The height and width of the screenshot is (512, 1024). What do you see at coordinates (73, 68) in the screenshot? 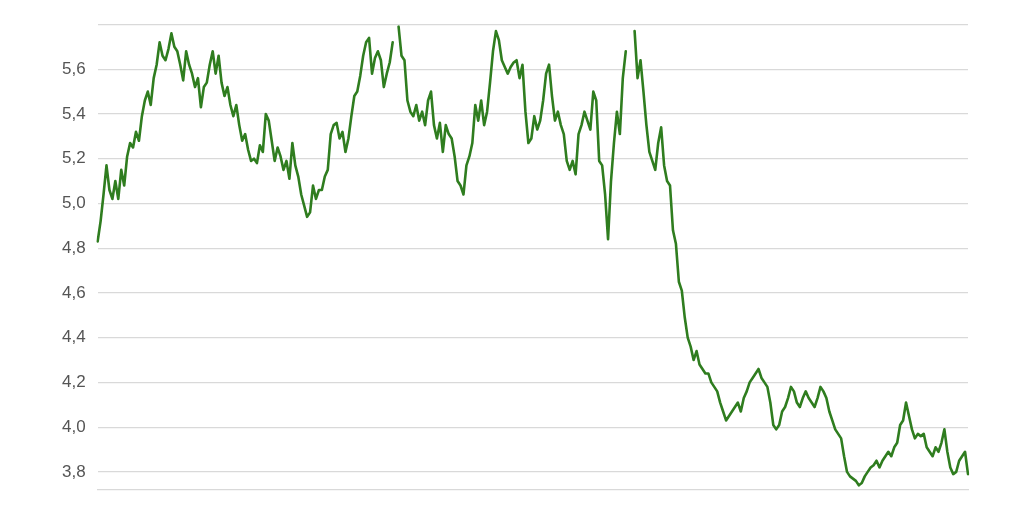
I see `y-tick-label: 5,6` at bounding box center [73, 68].